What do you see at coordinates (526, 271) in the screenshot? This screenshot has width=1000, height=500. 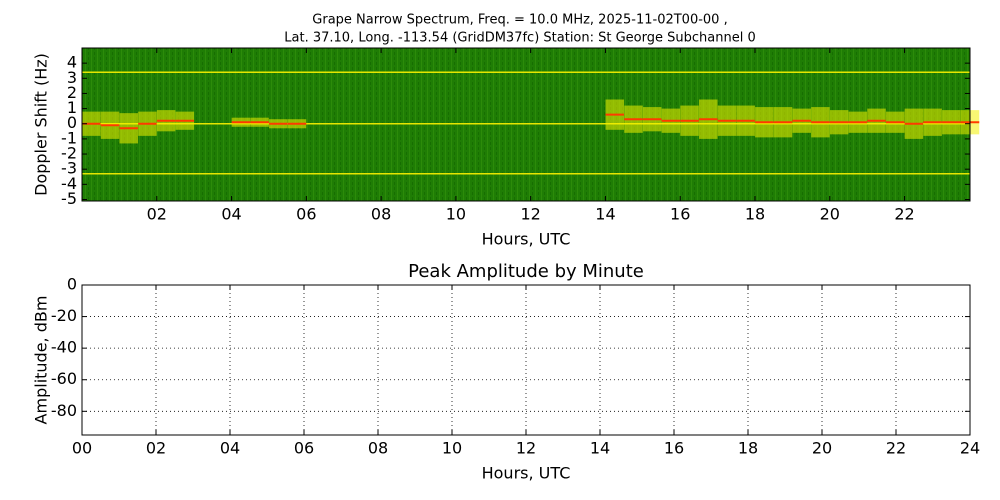 I see `chart-title: Peak Amplitude by Minute` at bounding box center [526, 271].